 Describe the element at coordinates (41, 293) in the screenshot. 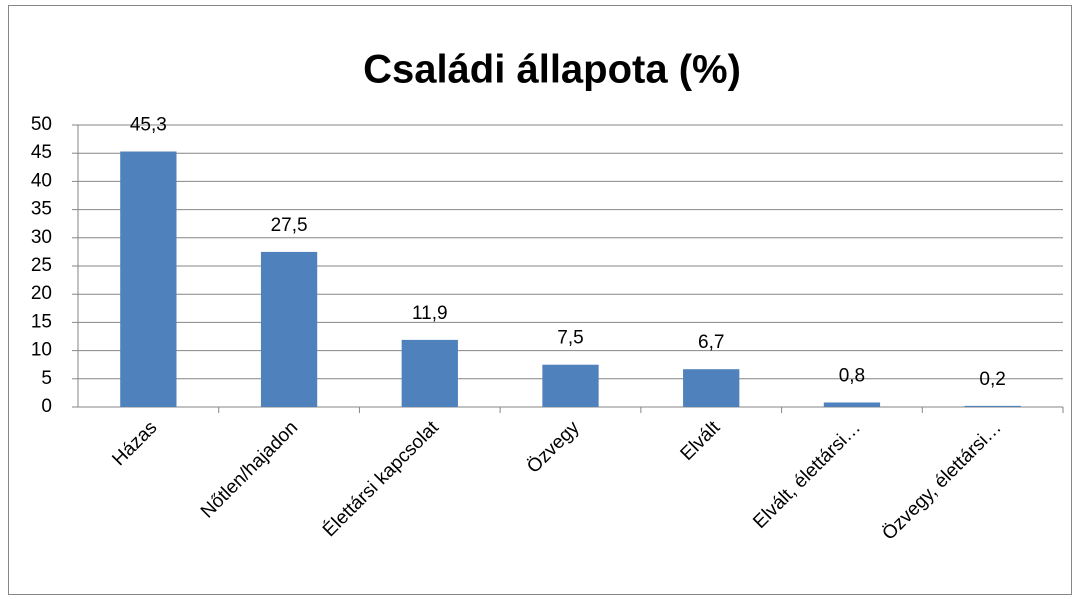

I see `y-tick-label: 20` at that location.